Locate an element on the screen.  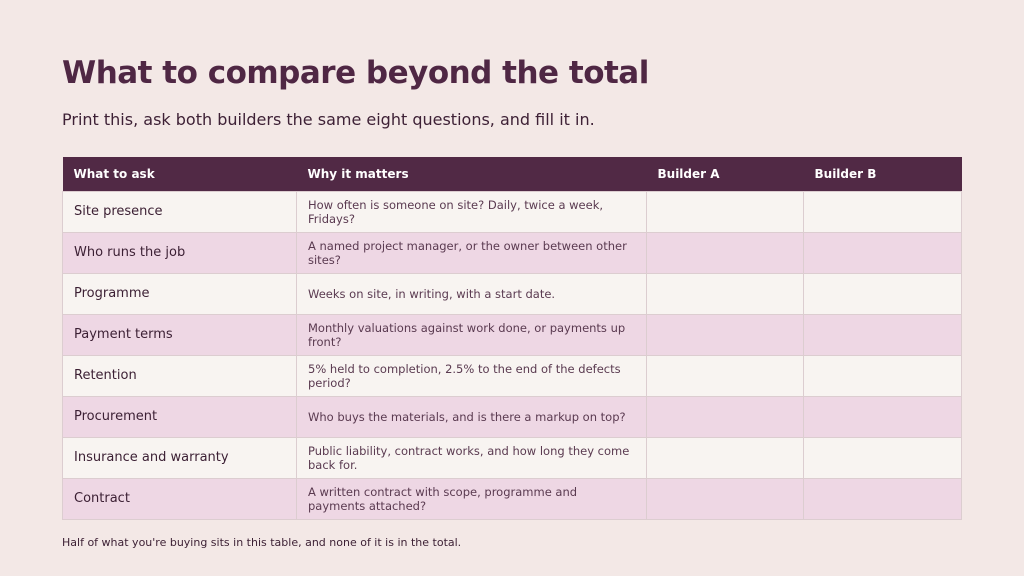
question-cell: Programme is located at coordinates (179, 293).